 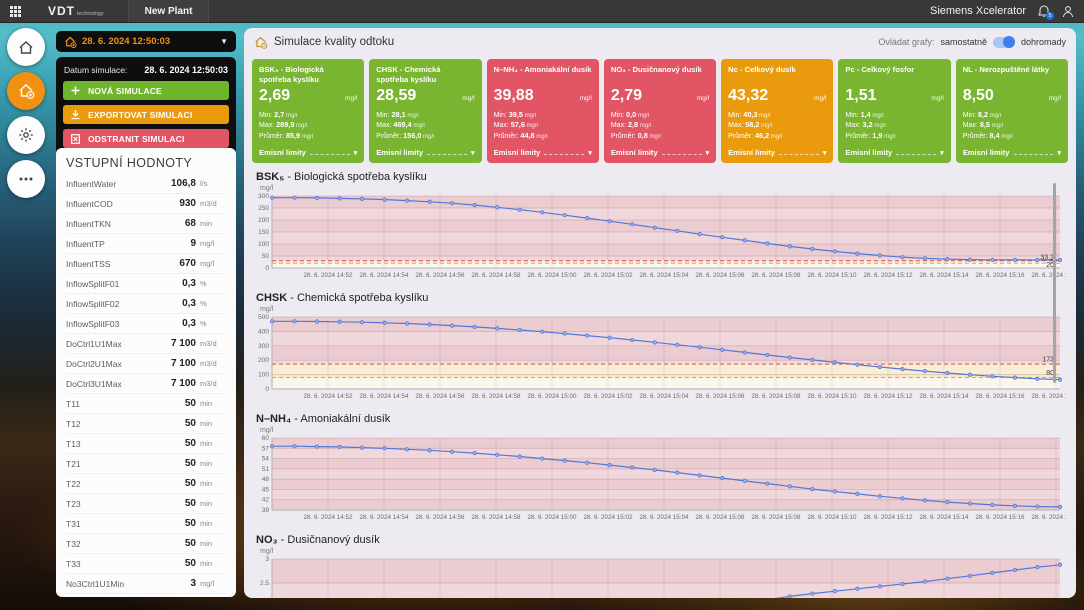 I want to click on user-icon, so click(x=1068, y=11).